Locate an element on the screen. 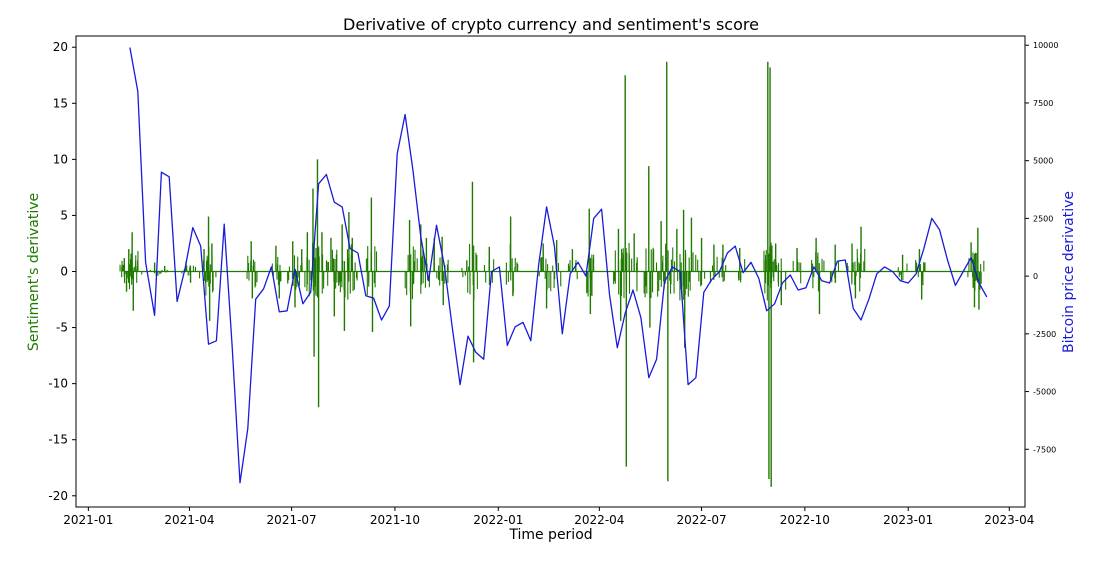  left-y-tick-label: -5 is located at coordinates (62, 328).